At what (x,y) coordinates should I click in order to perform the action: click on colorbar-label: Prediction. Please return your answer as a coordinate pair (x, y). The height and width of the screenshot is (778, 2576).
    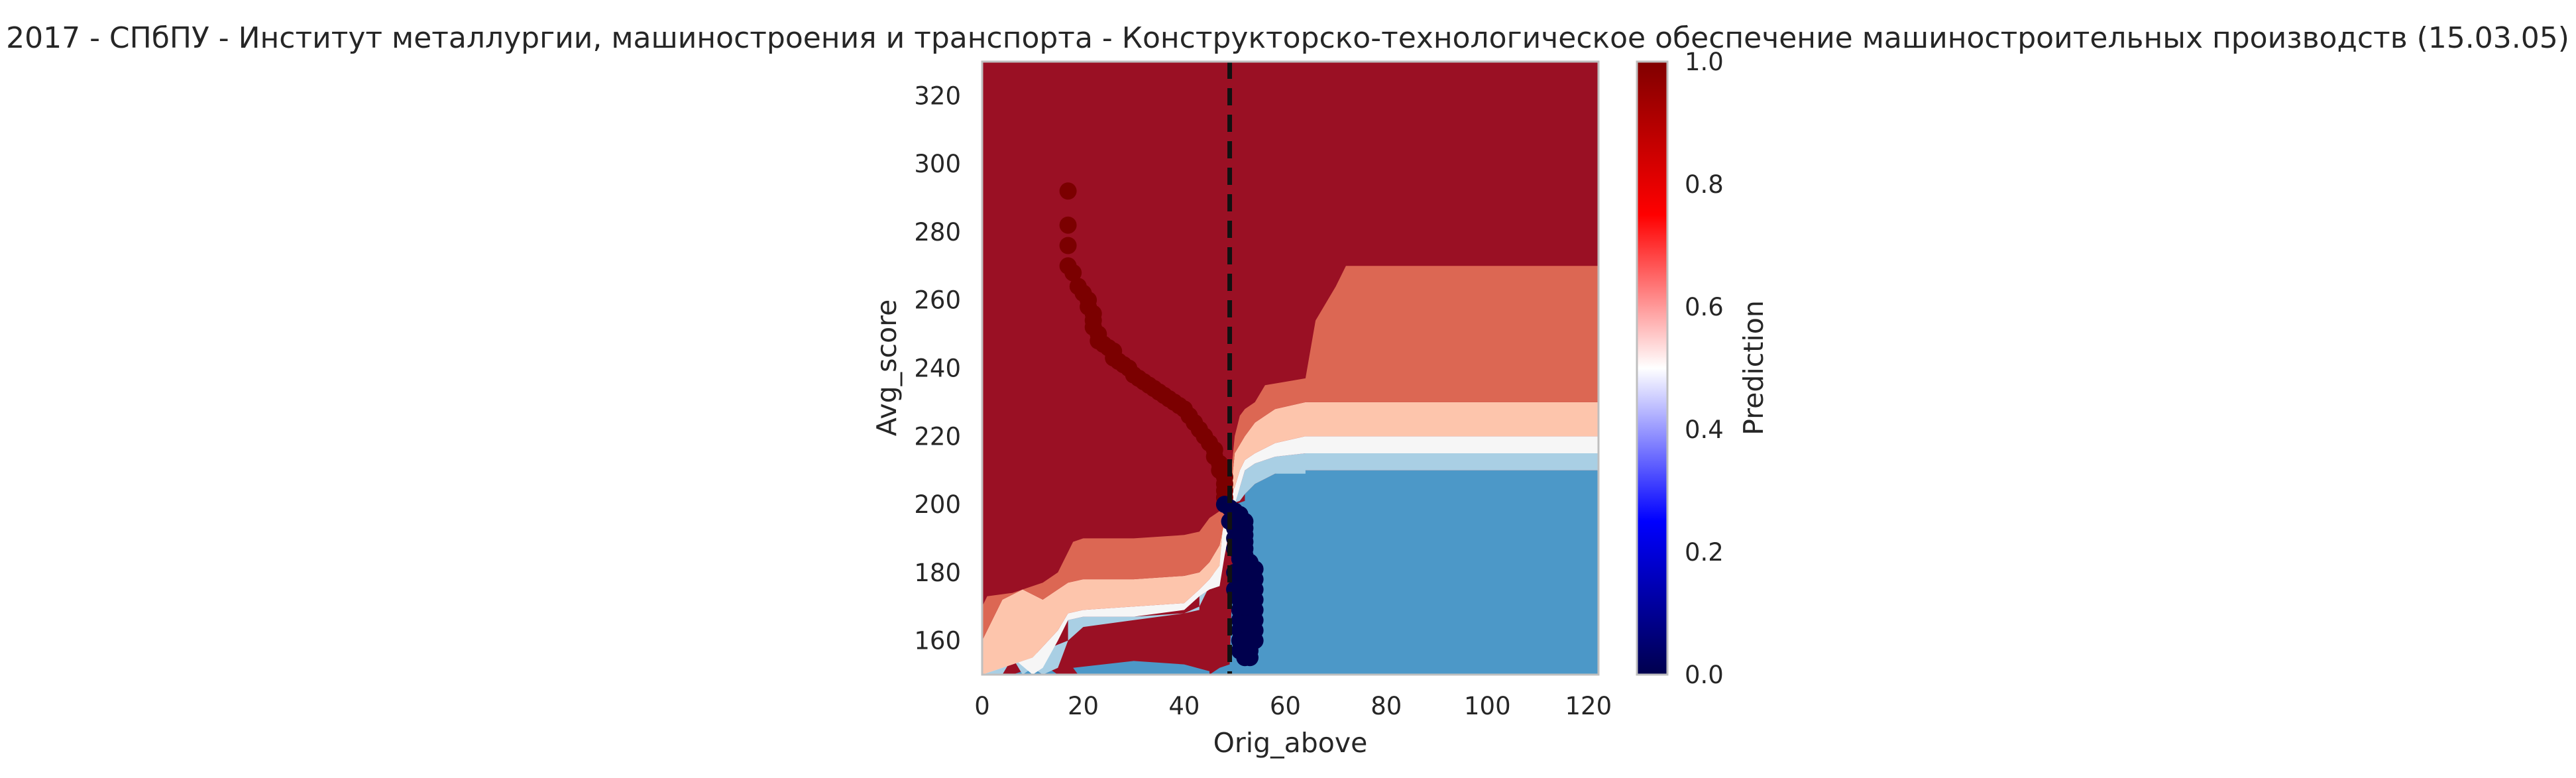
    Looking at the image, I should click on (1754, 367).